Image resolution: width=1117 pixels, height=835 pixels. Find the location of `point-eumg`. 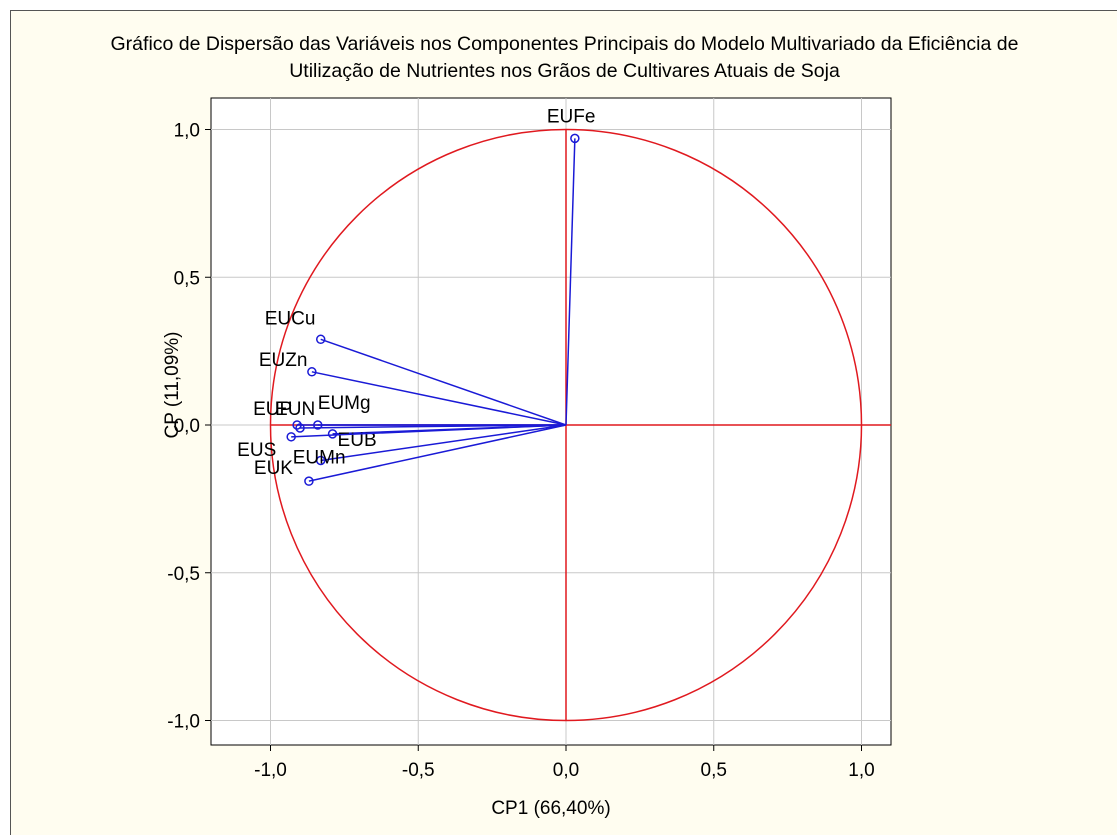

point-eumg is located at coordinates (318, 425).